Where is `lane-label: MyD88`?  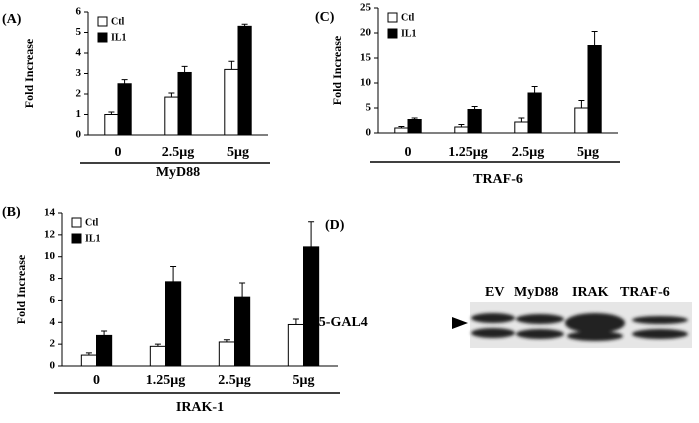
lane-label: MyD88 is located at coordinates (536, 292).